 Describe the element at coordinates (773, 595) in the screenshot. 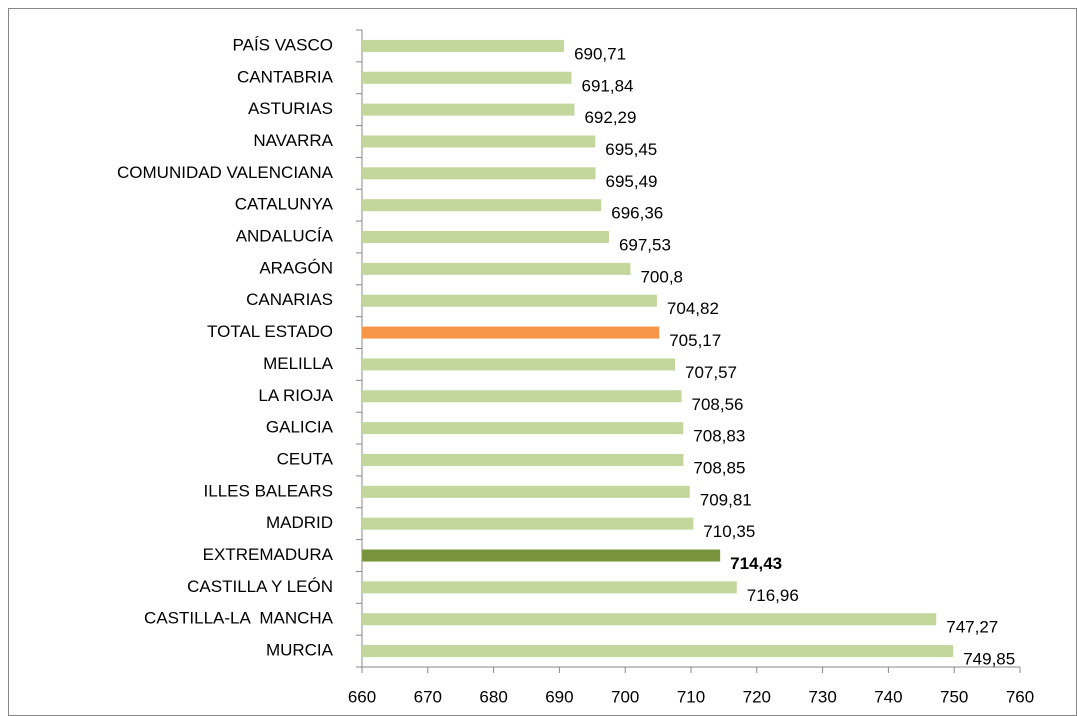

I see `value-label: 716,96` at that location.